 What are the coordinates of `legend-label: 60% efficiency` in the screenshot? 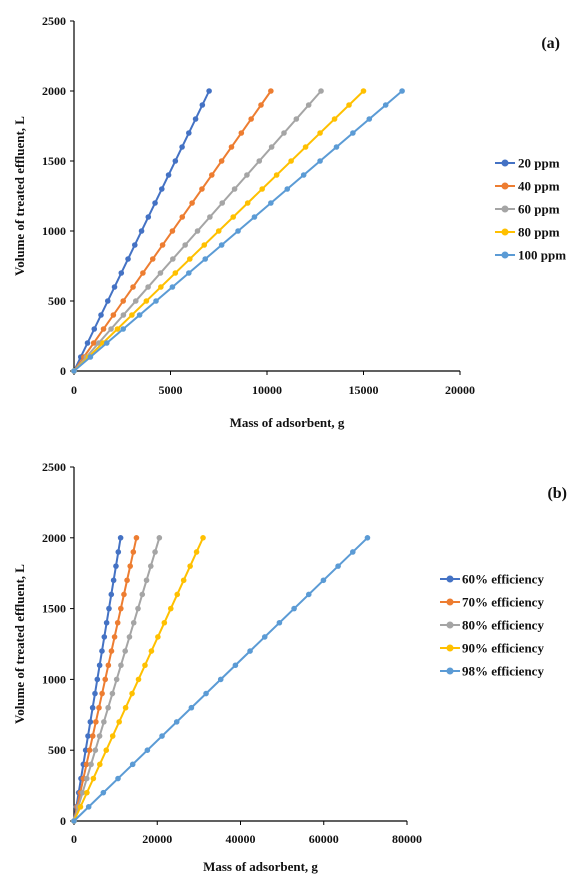 It's located at (503, 579).